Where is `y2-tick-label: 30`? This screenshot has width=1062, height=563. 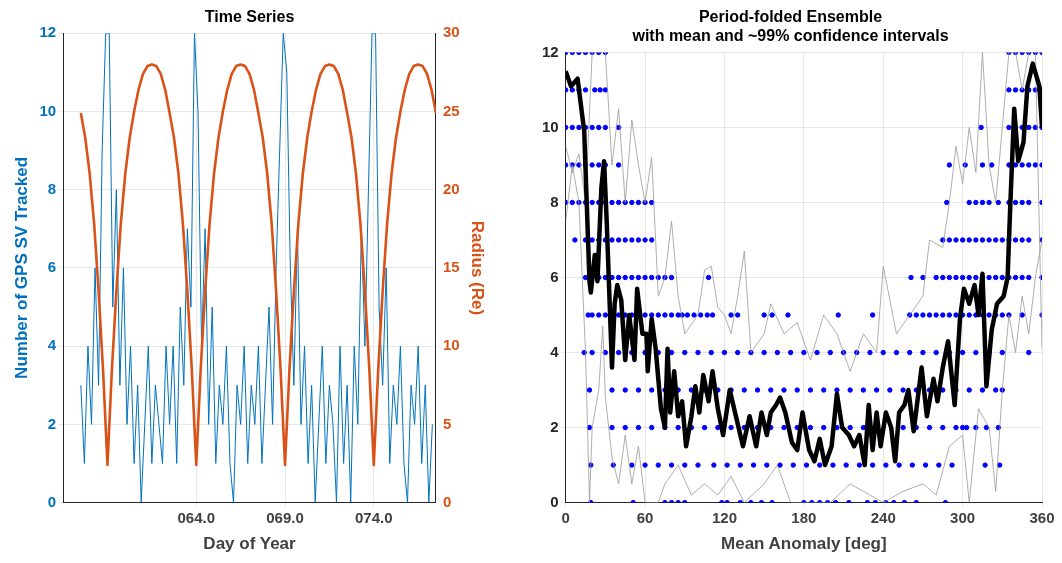
y2-tick-label: 30 is located at coordinates (451, 32).